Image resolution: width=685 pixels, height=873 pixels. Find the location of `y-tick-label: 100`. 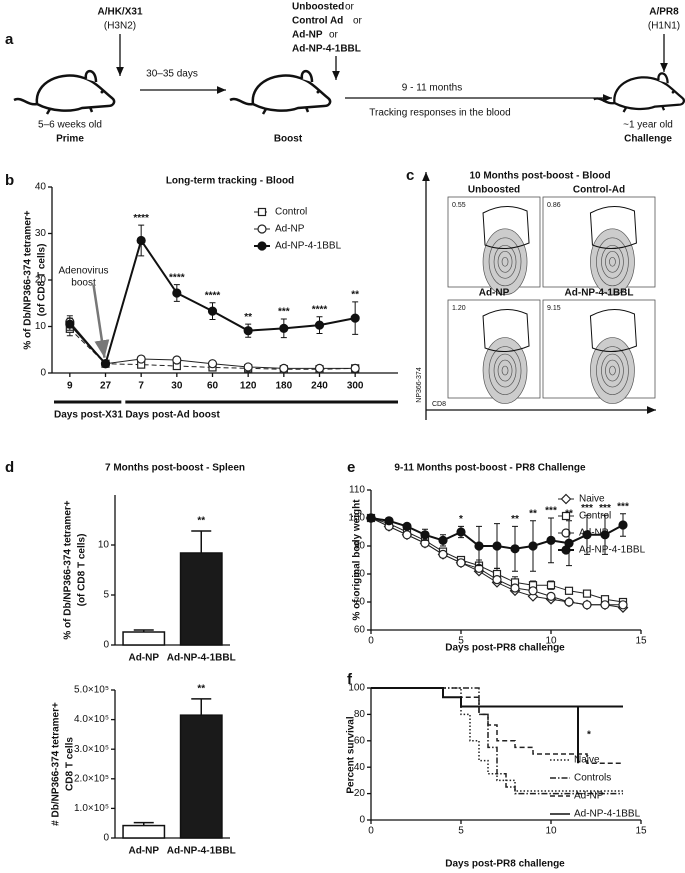

y-tick-label: 100 is located at coordinates (356, 518).